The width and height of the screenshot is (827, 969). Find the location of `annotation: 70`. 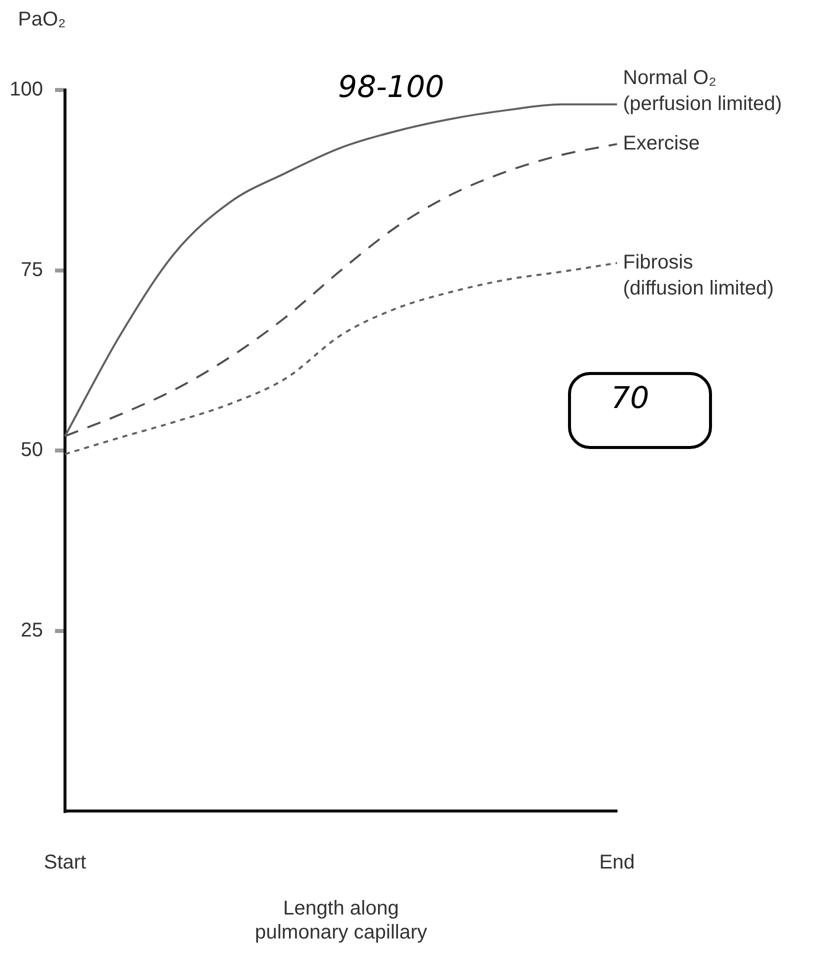

annotation: 70 is located at coordinates (640, 410).